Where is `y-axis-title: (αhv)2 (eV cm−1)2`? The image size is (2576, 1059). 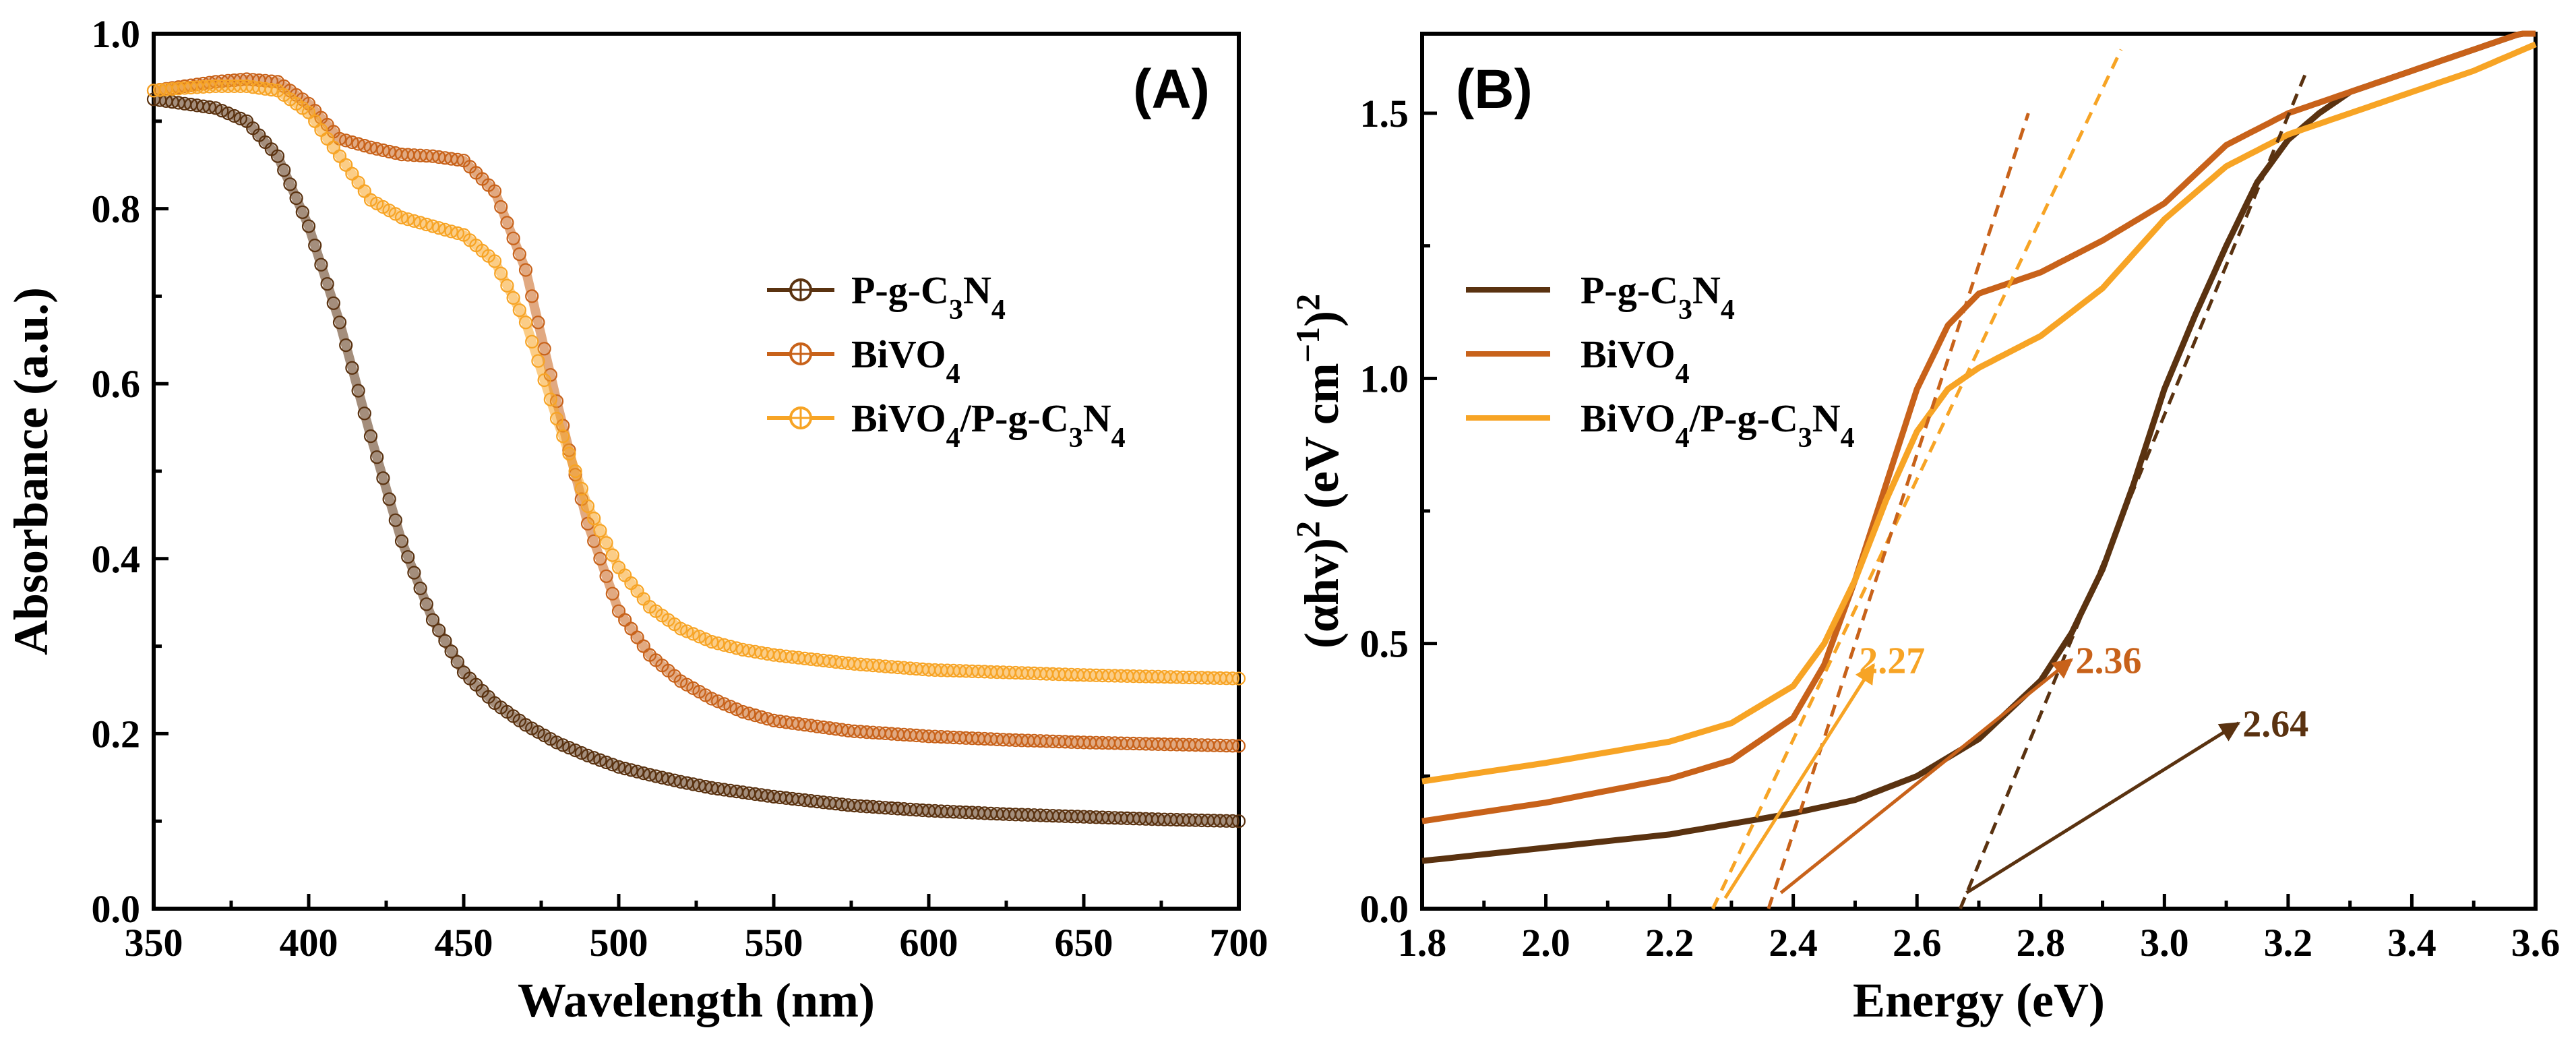
y-axis-title: (αhv)2 (eV cm−1)2 is located at coordinates (1319, 471).